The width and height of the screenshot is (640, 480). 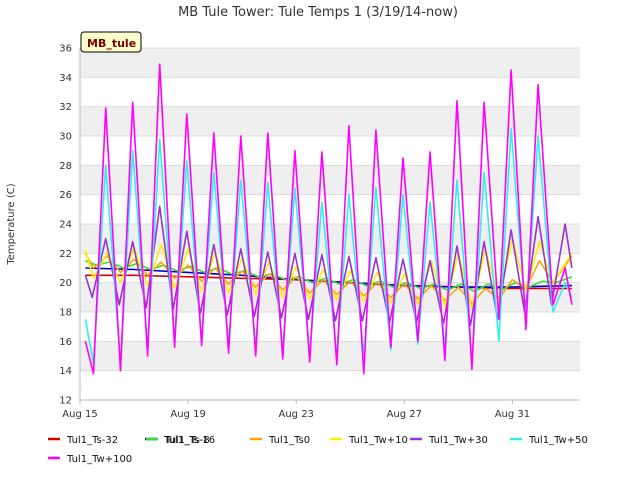 I want to click on legend-label: Tul1_Ts-8, so click(x=187, y=440).